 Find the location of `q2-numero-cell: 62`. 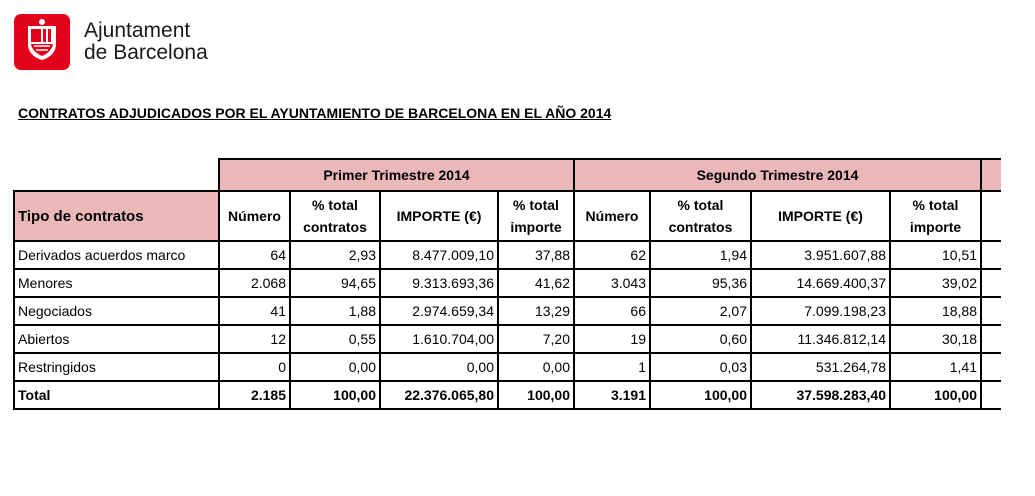

q2-numero-cell: 62 is located at coordinates (612, 255).